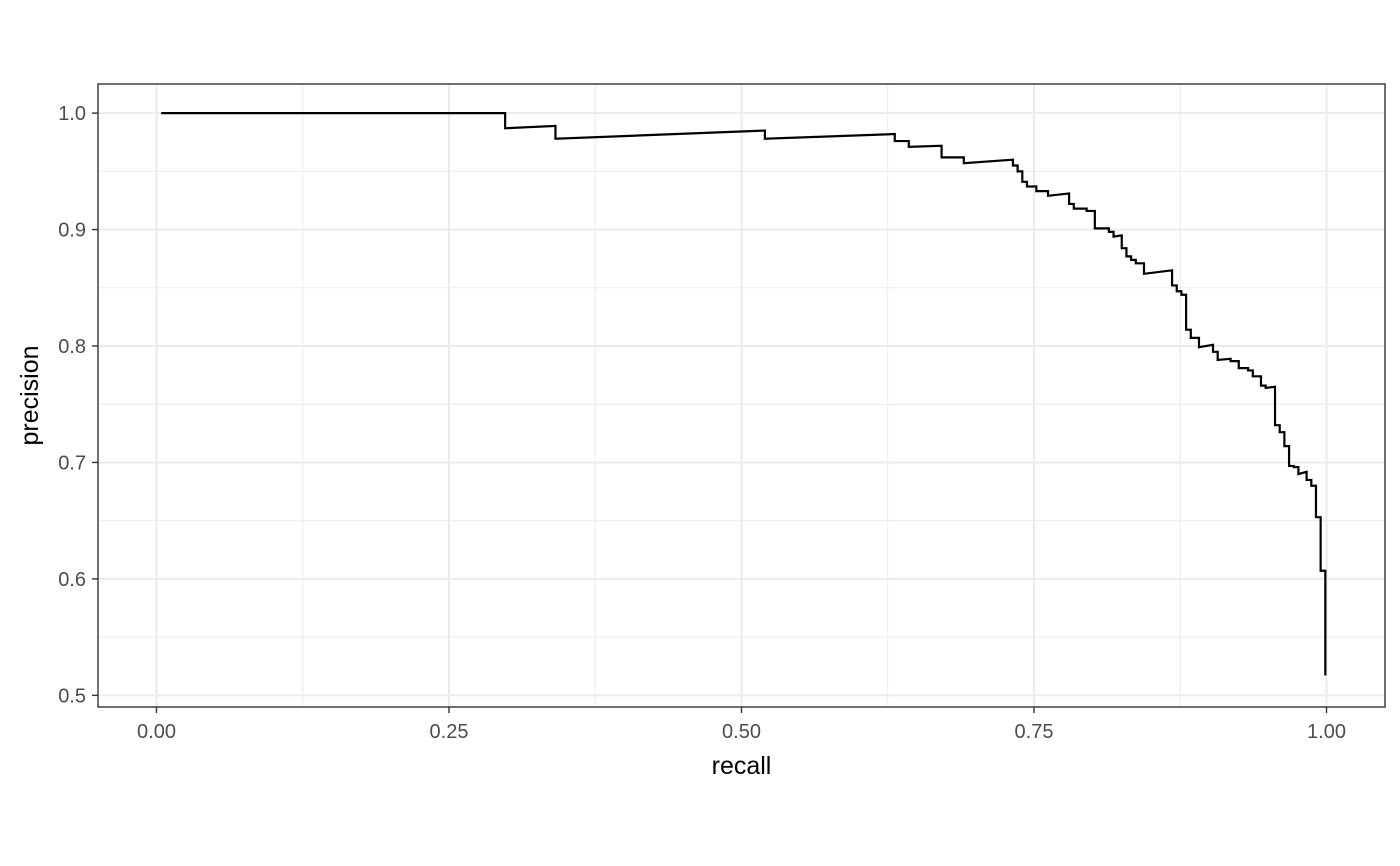 This screenshot has width=1400, height=866. Describe the element at coordinates (449, 732) in the screenshot. I see `x-tick-label: 0.25` at that location.